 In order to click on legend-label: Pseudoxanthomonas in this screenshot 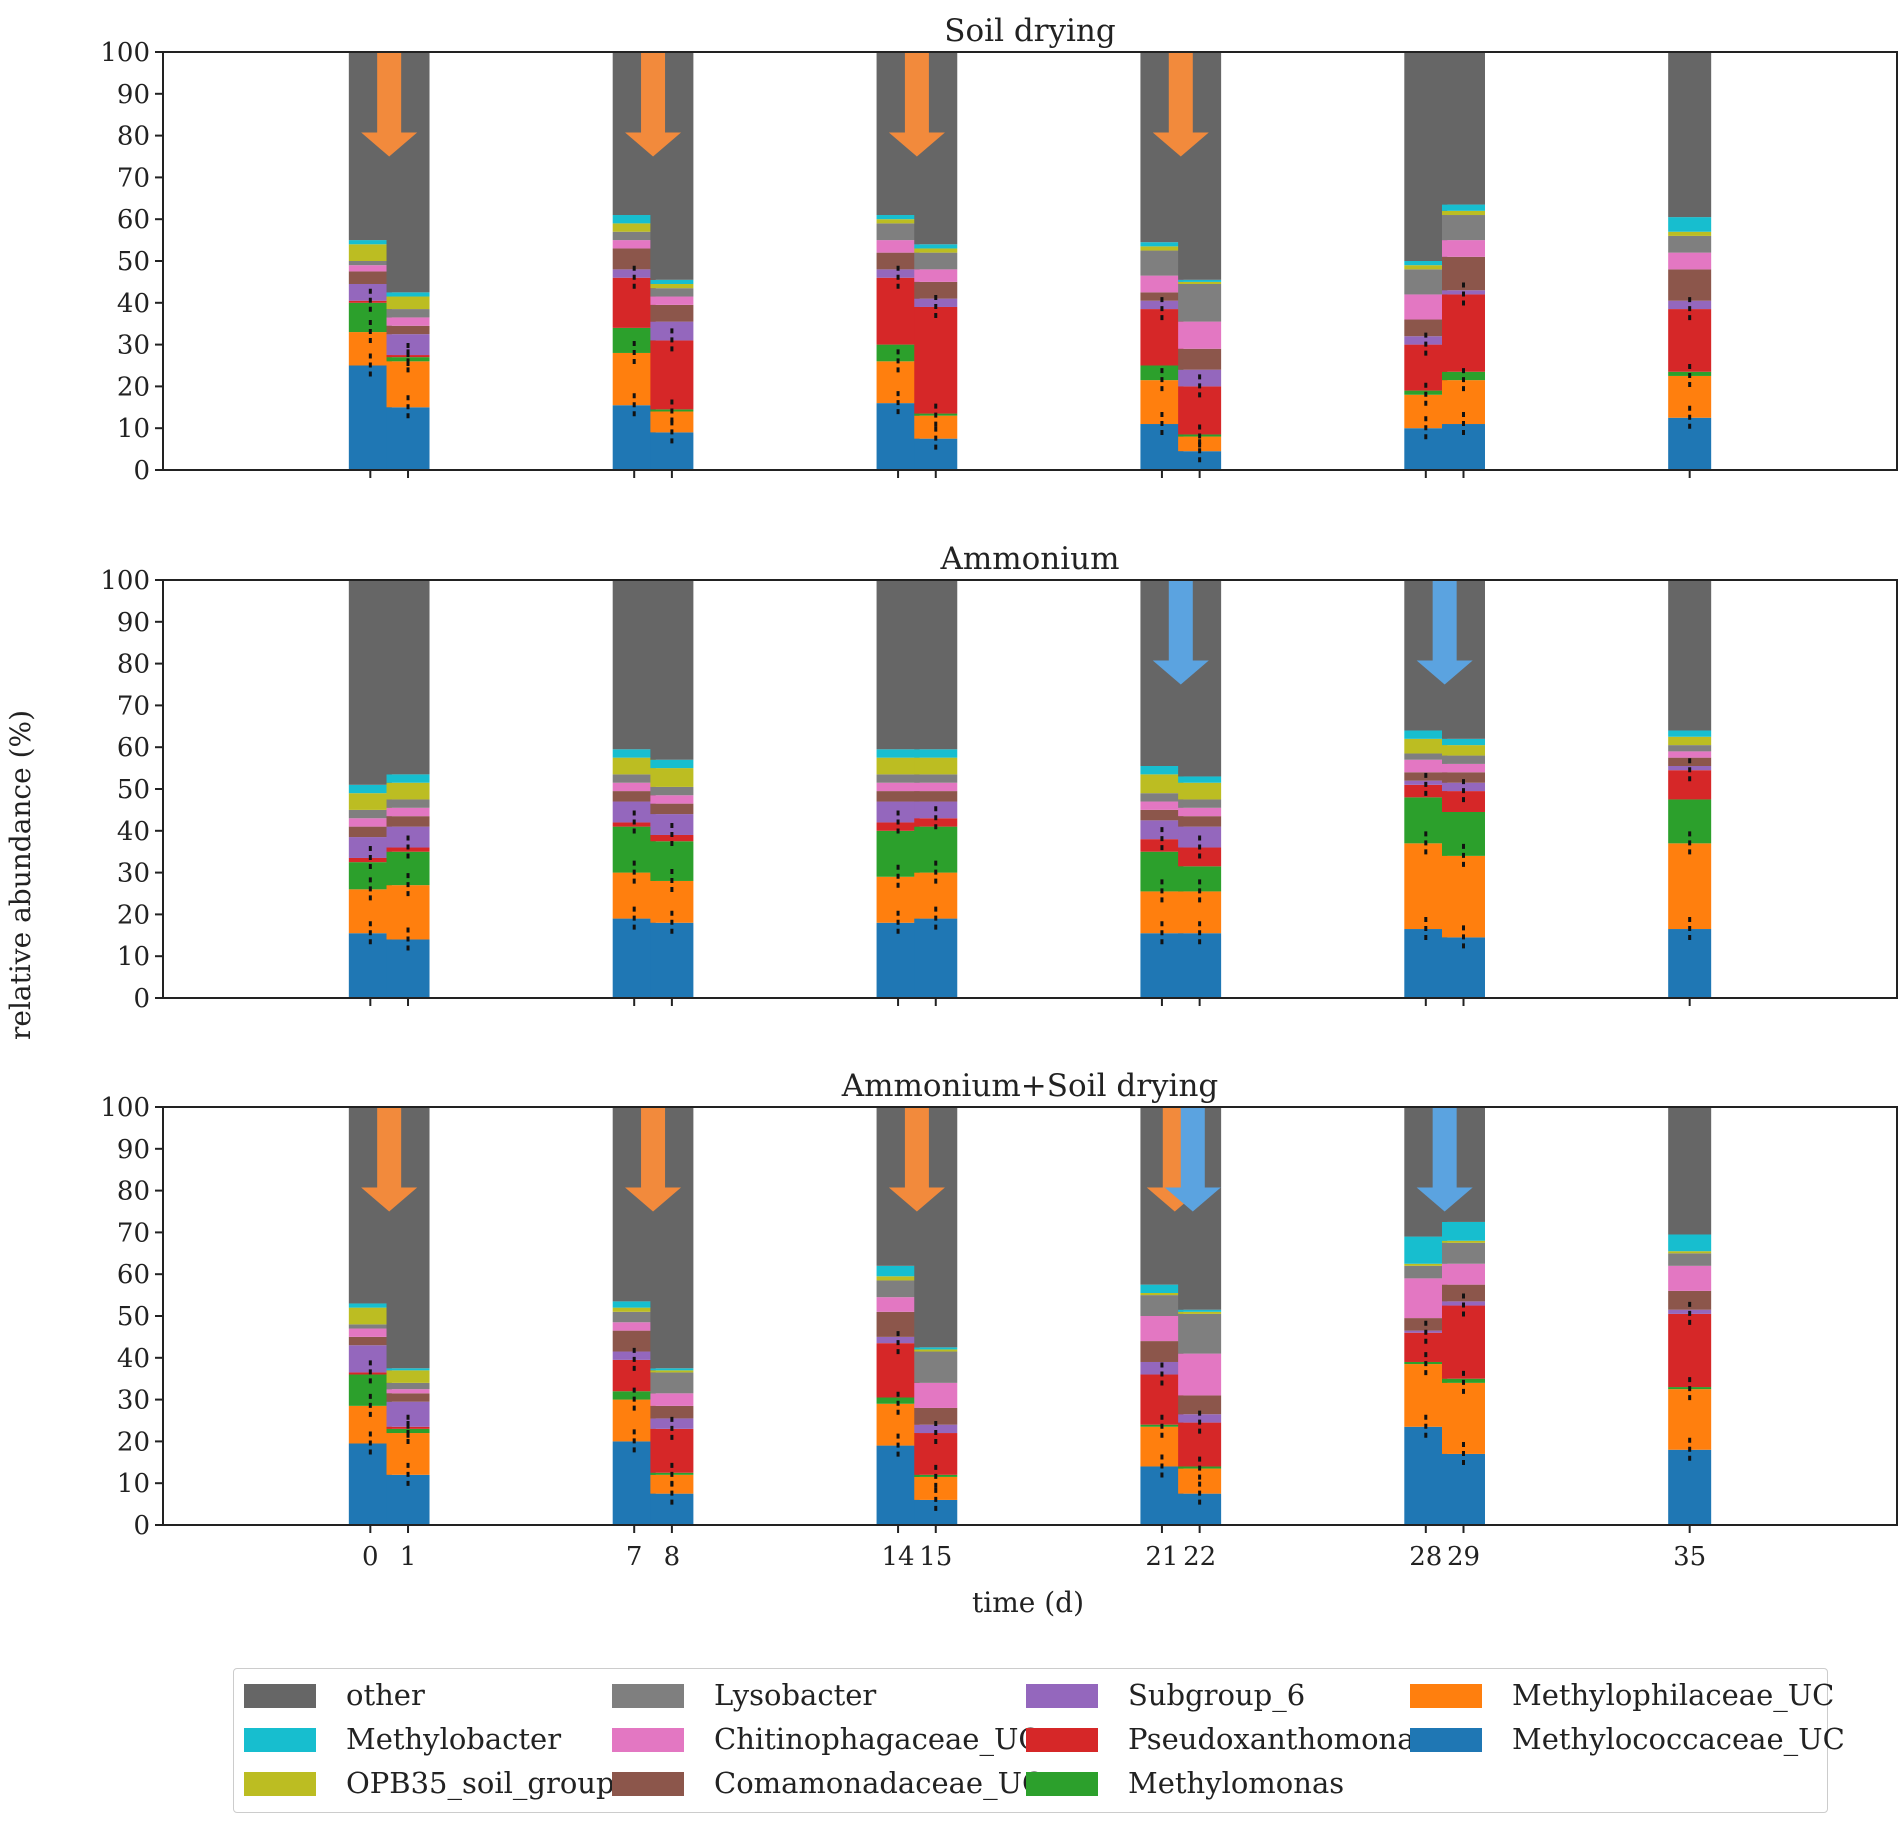, I will do `click(1279, 1739)`.